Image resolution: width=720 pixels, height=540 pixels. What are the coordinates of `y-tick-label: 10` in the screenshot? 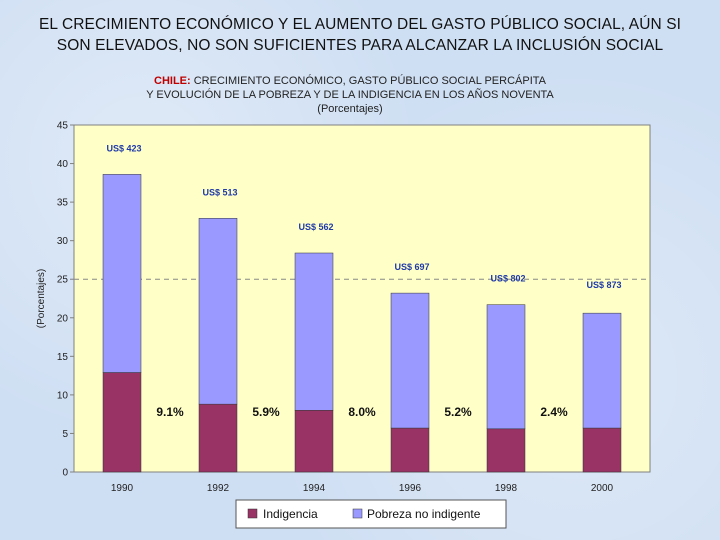 It's located at (63, 395).